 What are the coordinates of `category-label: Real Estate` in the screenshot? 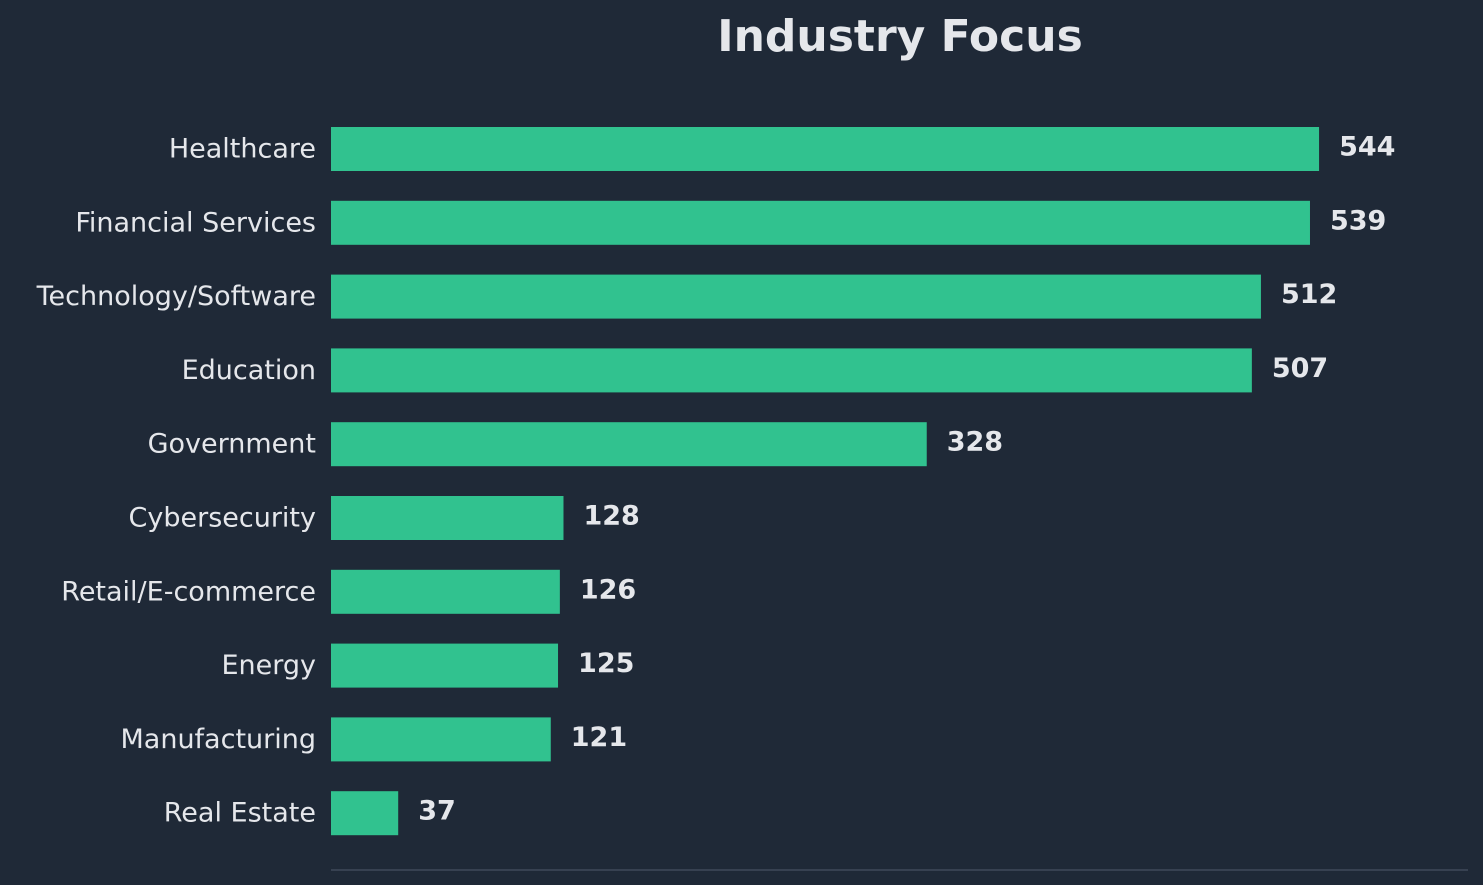 It's located at (240, 813).